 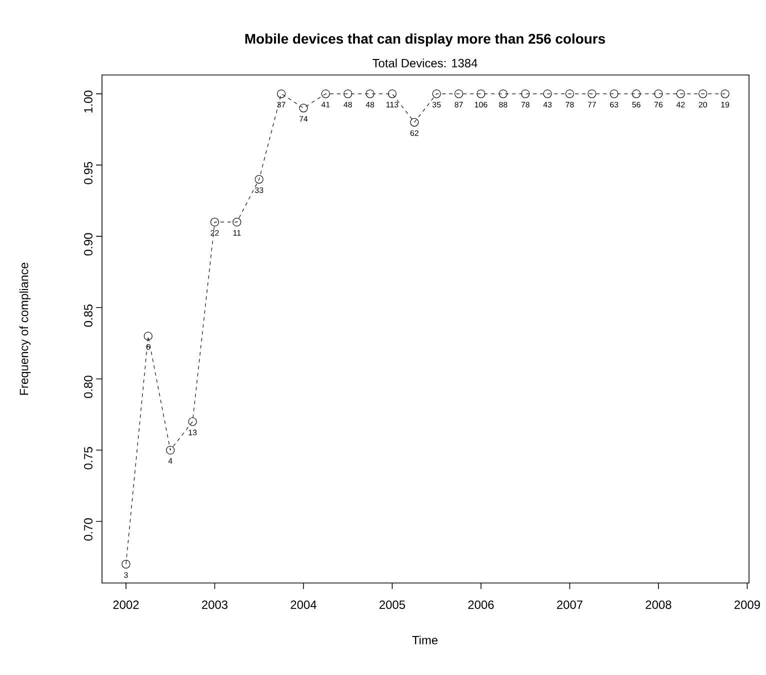 I want to click on x-tick-label: 2002, so click(x=126, y=604).